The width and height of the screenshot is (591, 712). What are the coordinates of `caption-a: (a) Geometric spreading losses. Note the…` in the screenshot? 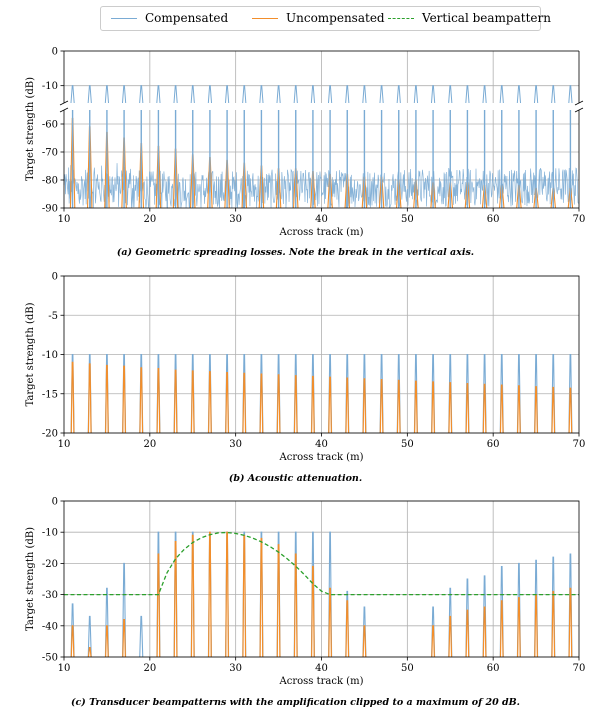 It's located at (295, 252).